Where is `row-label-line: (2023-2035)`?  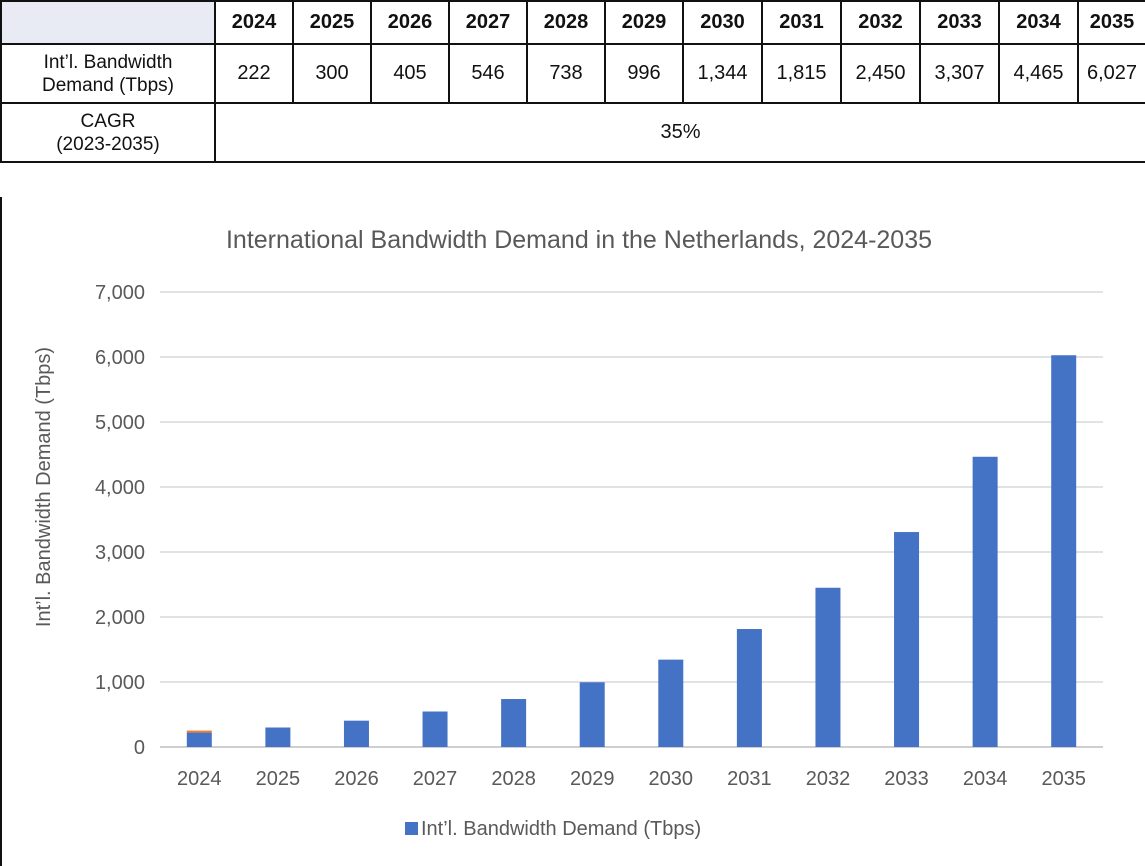
row-label-line: (2023-2035) is located at coordinates (108, 144).